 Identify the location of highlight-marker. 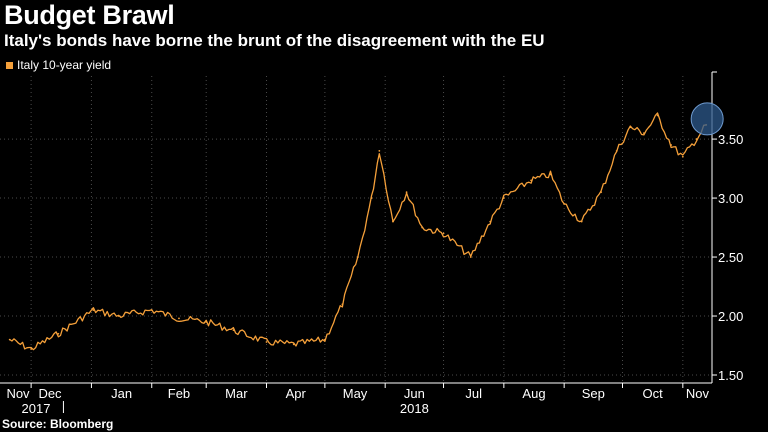
(707, 119).